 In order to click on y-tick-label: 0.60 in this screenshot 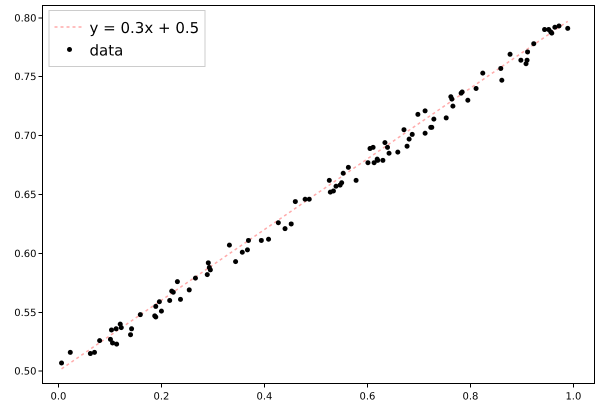, I will do `click(25, 254)`.